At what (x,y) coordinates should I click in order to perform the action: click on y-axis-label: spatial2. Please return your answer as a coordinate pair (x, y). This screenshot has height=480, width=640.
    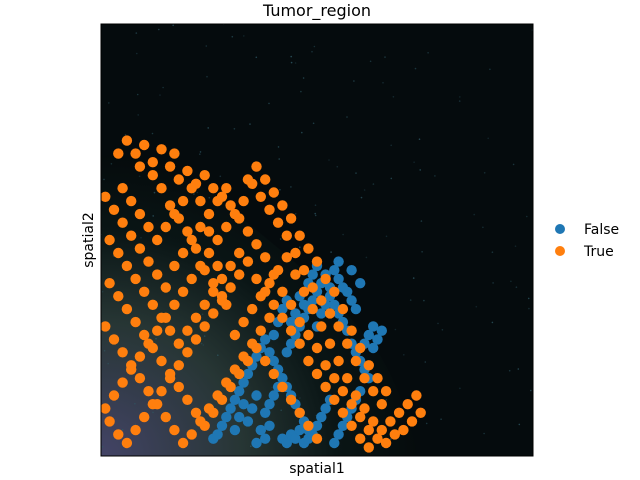
    Looking at the image, I should click on (89, 240).